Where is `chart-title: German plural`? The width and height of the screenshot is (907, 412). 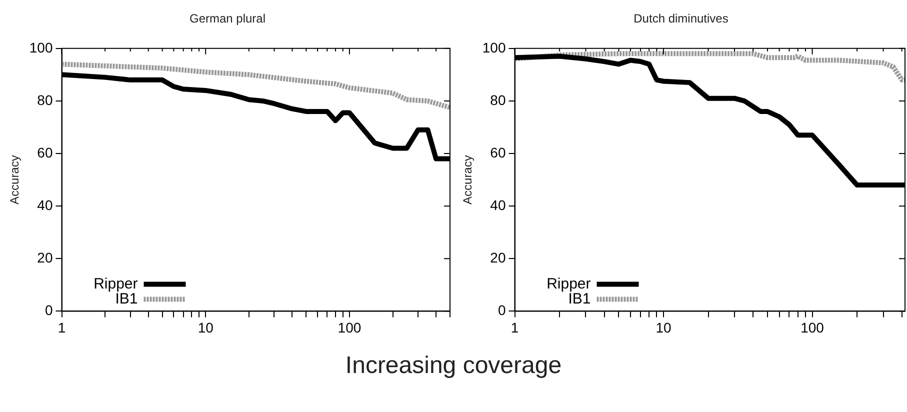
chart-title: German plural is located at coordinates (227, 19).